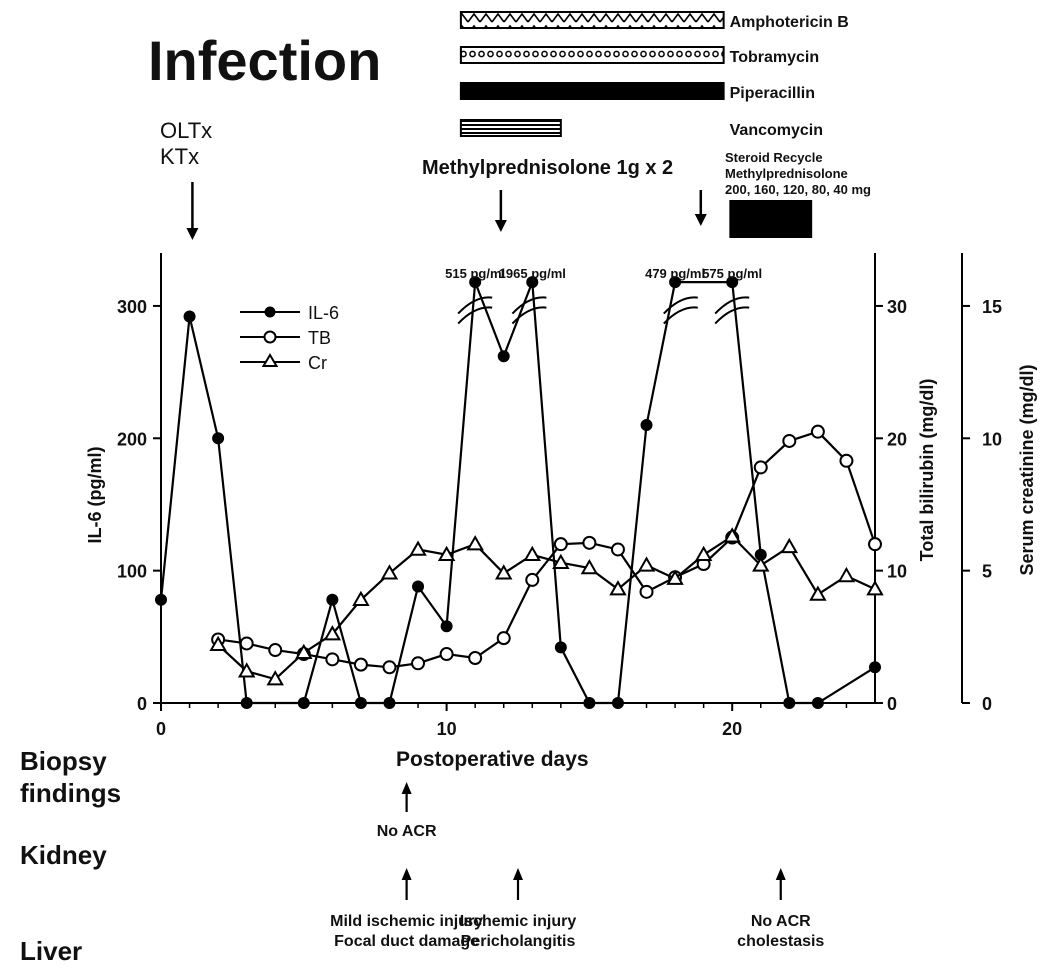 This screenshot has width=1050, height=977. I want to click on methylprednisolone-label: Methylprednisolone 1g x 2, so click(547, 168).